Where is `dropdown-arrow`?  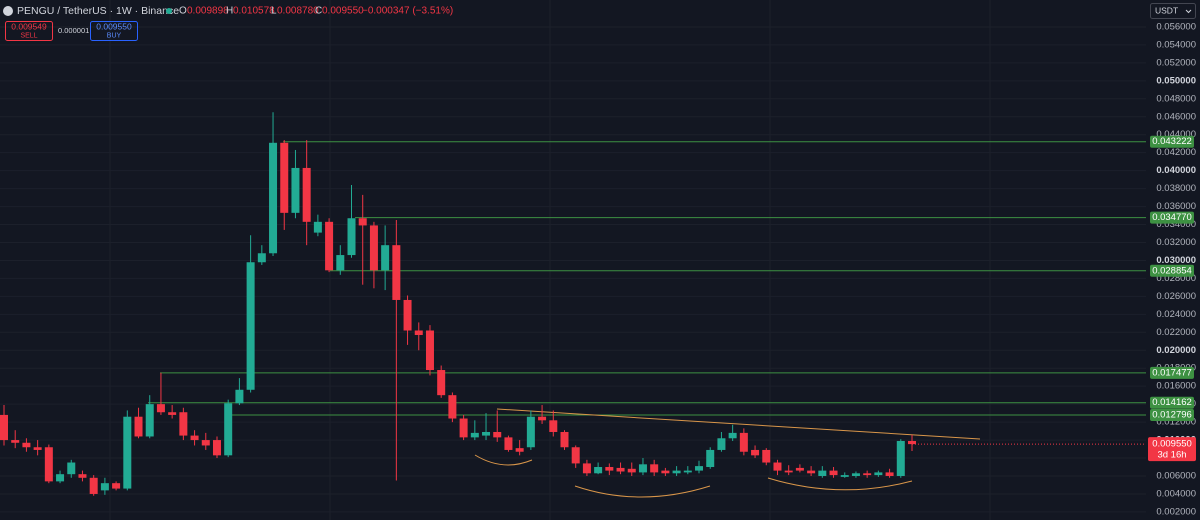 dropdown-arrow is located at coordinates (1188, 11).